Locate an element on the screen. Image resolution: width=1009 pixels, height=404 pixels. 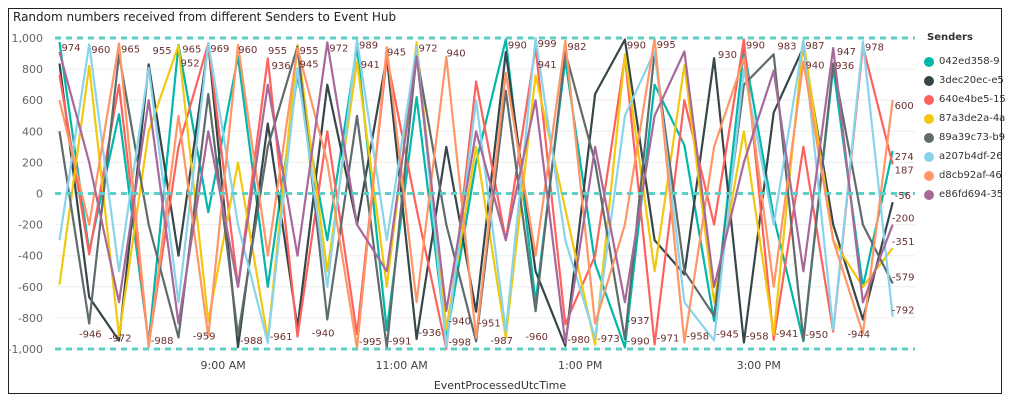
legend-item: e86fd694-35 is located at coordinates (965, 194).